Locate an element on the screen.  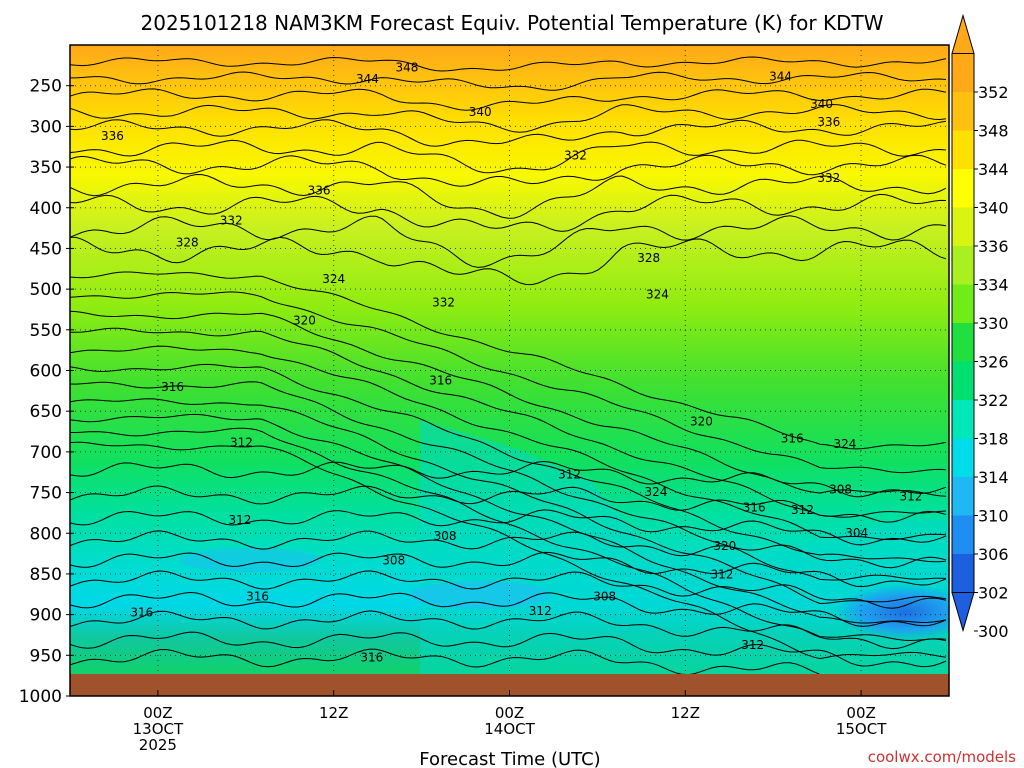
y-tick-label: 800 is located at coordinates (46, 534).